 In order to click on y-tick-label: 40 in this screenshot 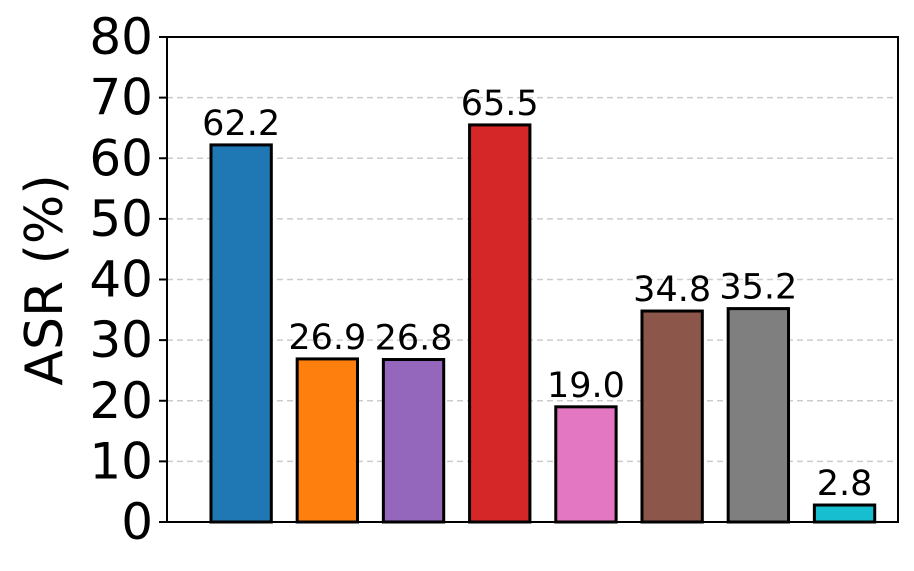, I will do `click(121, 280)`.